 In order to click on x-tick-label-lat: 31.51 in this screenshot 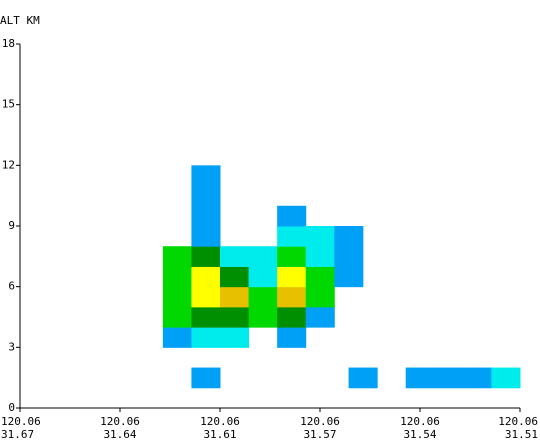, I will do `click(521, 434)`.